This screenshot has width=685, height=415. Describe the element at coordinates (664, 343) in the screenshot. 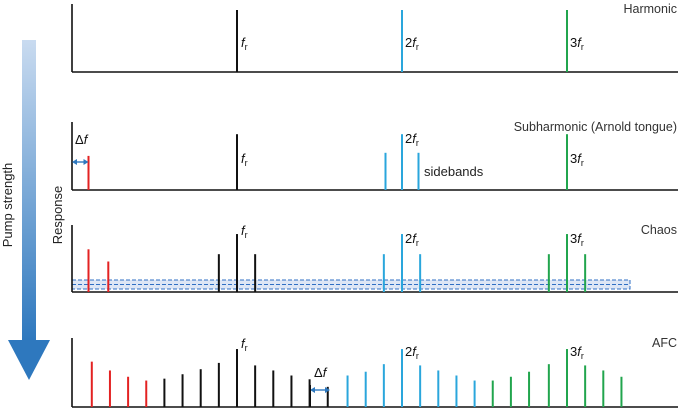

I see `panel-title: AFC` at that location.